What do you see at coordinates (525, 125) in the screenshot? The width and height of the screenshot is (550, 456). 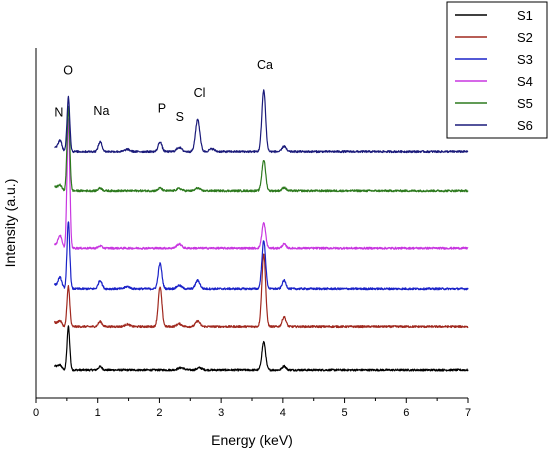 I see `legend-label: S6` at bounding box center [525, 125].